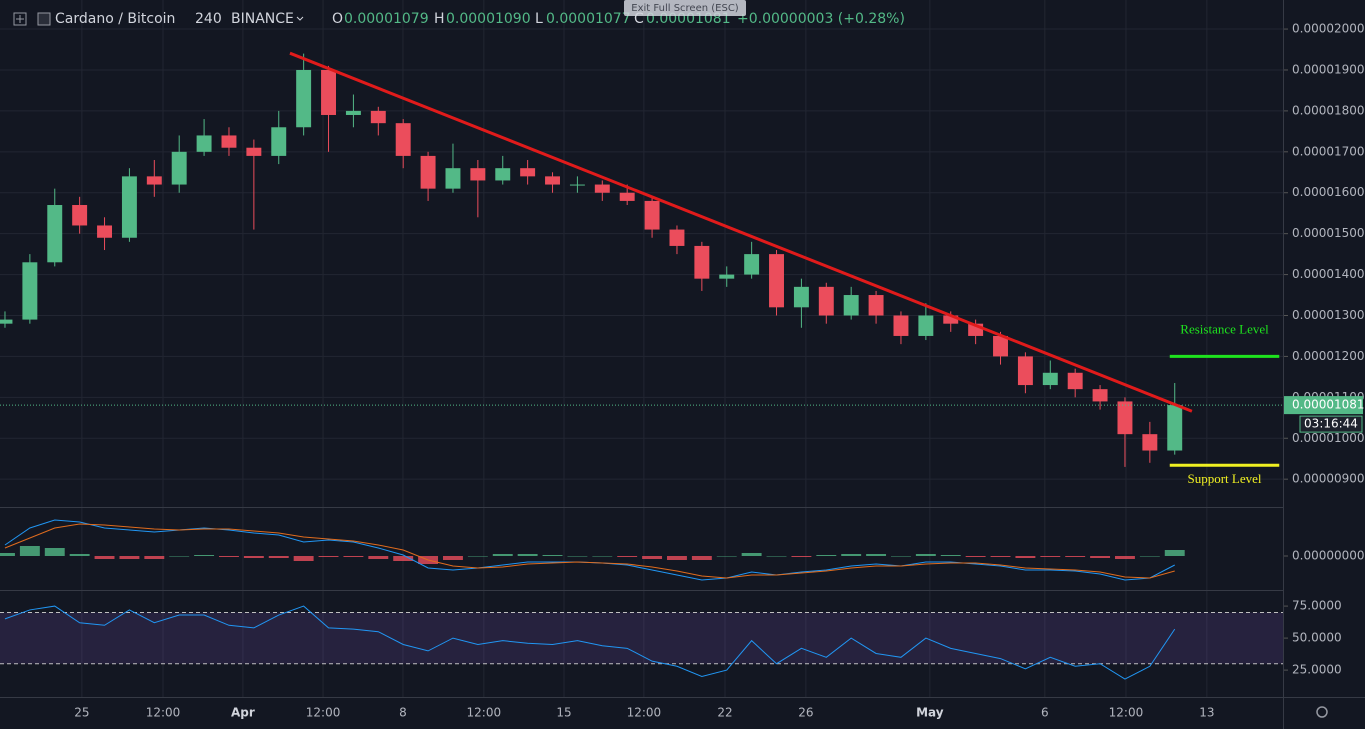  Describe the element at coordinates (1328, 479) in the screenshot. I see `y-tick-label: 0.00000900` at that location.